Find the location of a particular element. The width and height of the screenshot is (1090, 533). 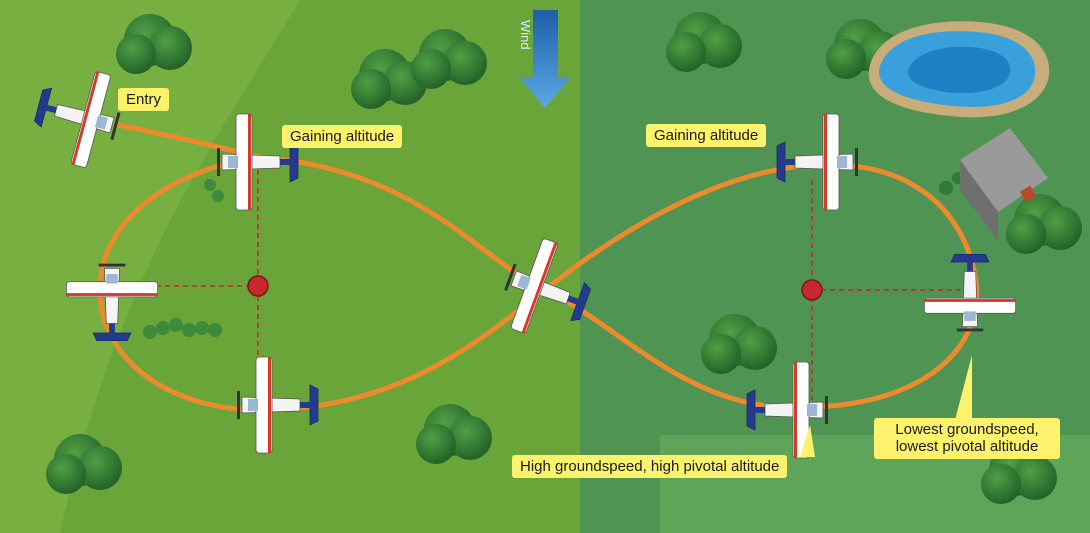

gaining-altitude-right-label: Gaining altitude is located at coordinates (706, 136).